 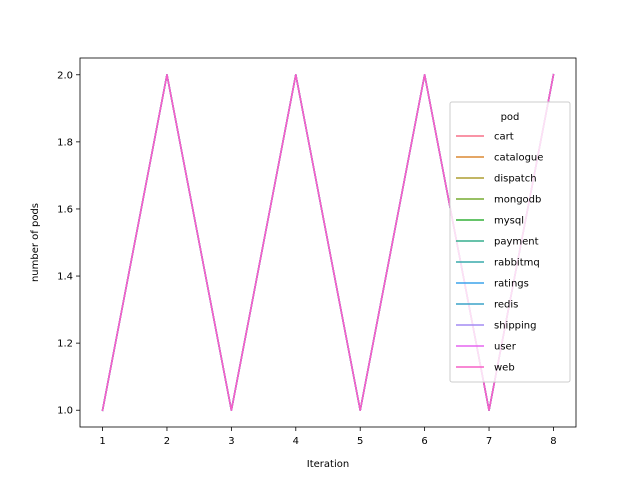 I want to click on legend-label-mongodb: mongodb, so click(x=517, y=200).